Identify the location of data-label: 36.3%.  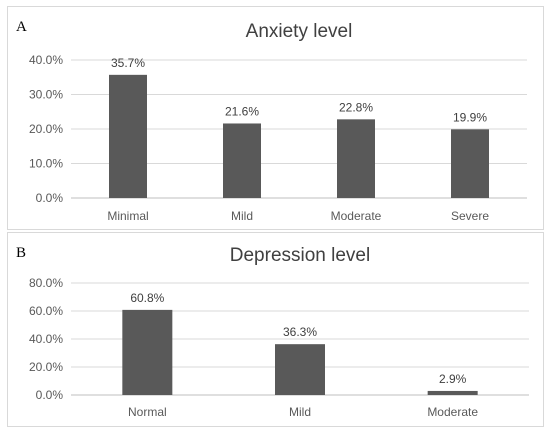
(300, 332).